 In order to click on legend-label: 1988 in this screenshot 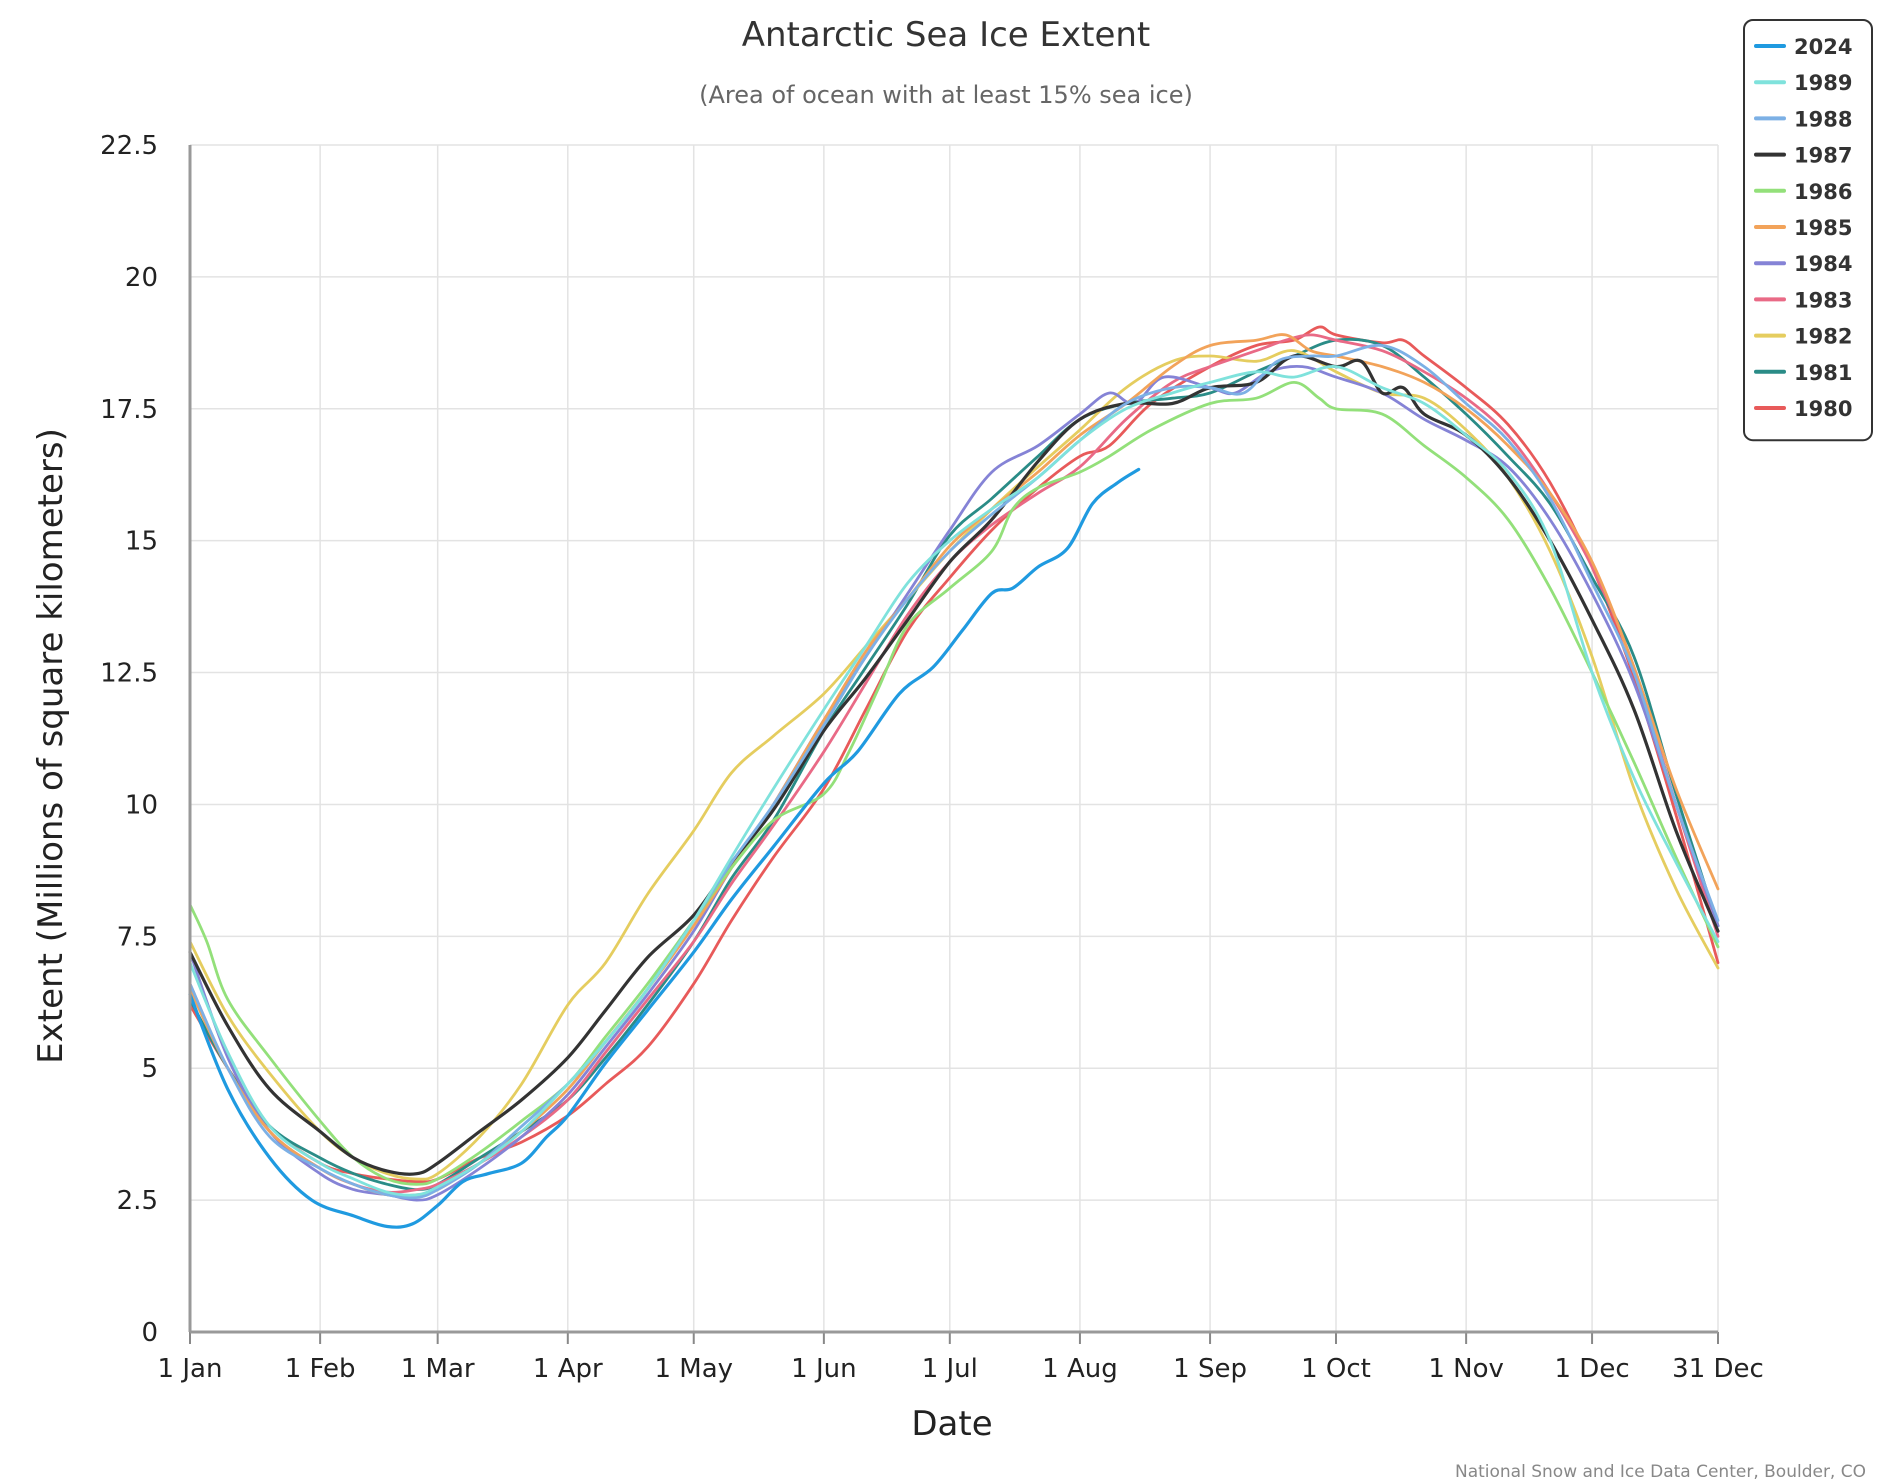, I will do `click(1823, 119)`.